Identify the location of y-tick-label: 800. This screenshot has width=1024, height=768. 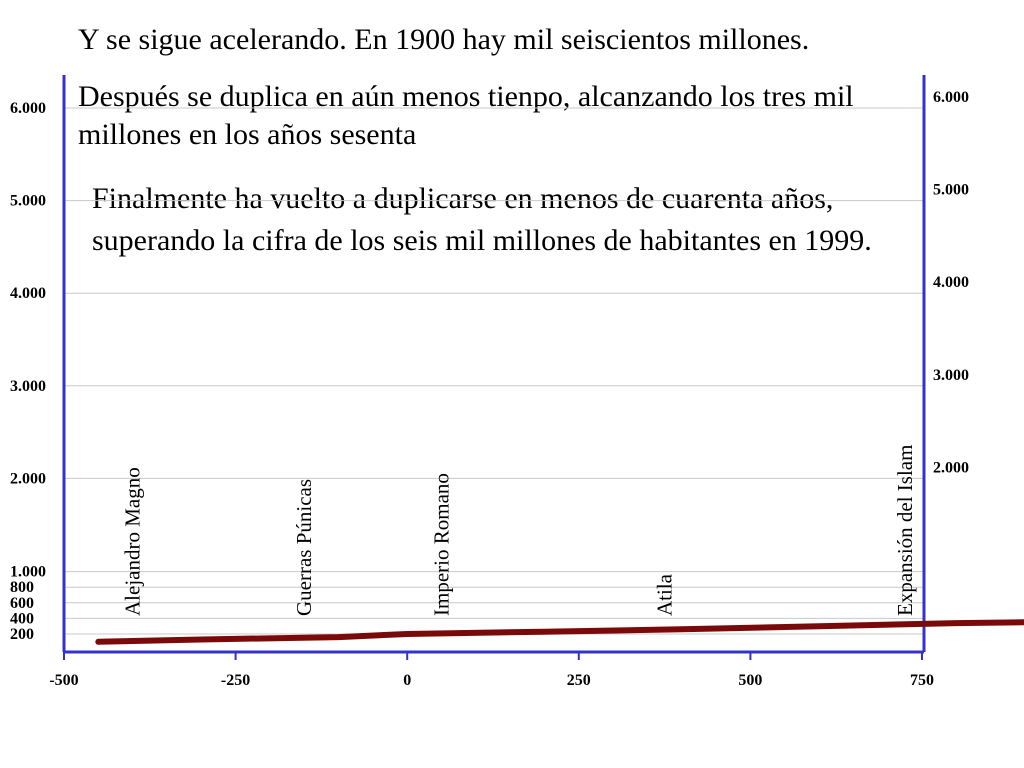
(22, 587).